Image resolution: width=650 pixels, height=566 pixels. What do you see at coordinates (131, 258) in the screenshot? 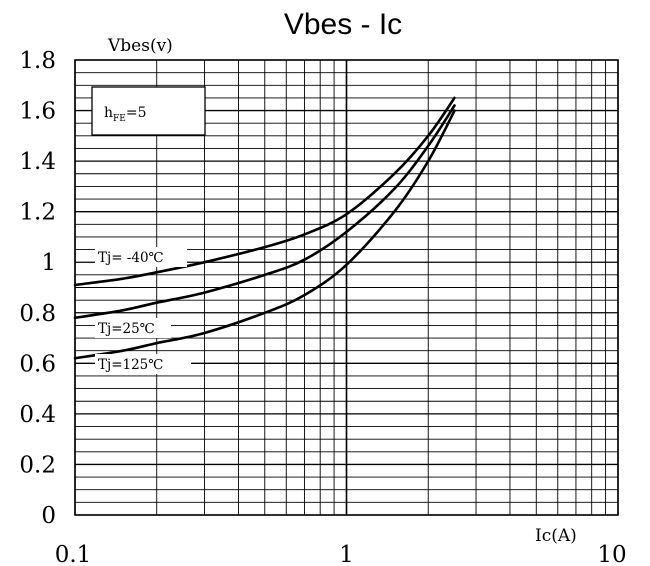
I see `series-label: Tj= -40℃` at bounding box center [131, 258].